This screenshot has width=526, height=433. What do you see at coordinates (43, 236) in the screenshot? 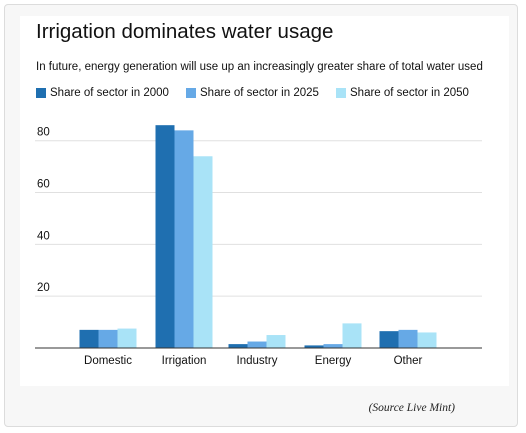
I see `y-tick-label: 40` at bounding box center [43, 236].